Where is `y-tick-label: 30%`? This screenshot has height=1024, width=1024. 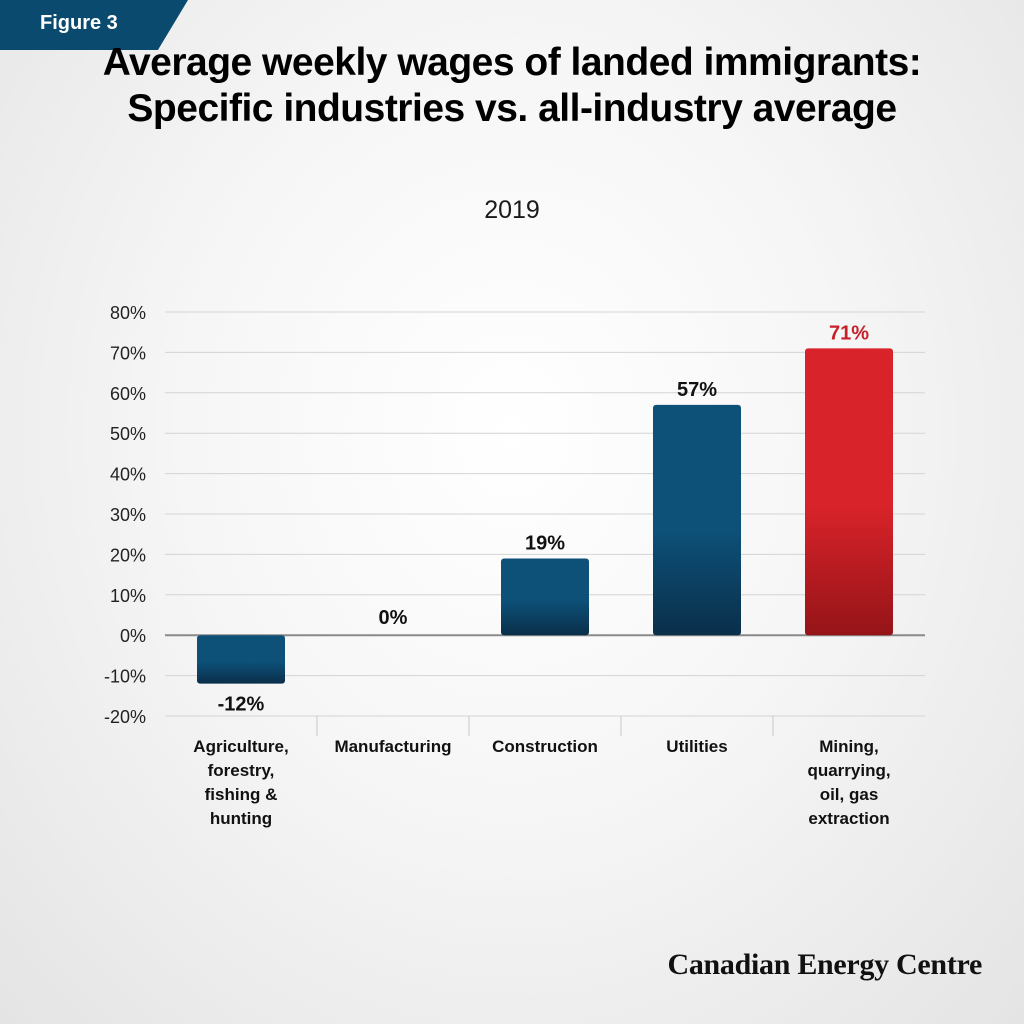
y-tick-label: 30% is located at coordinates (128, 515).